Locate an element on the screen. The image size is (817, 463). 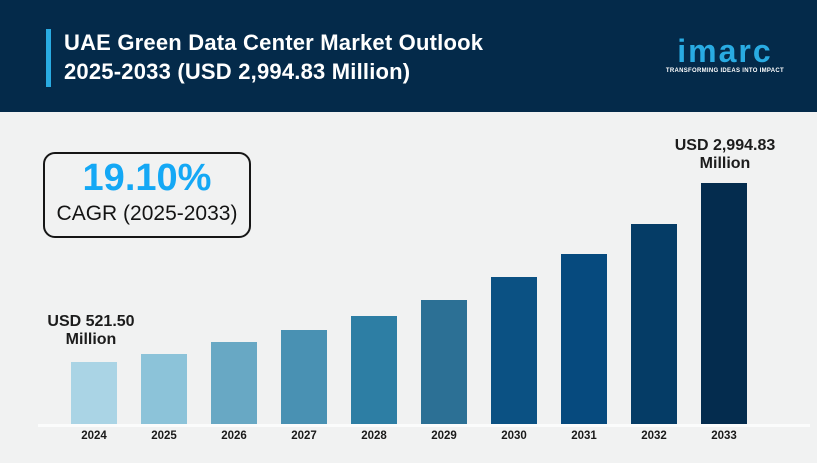
x-axis-label-2030: 2030 is located at coordinates (514, 436).